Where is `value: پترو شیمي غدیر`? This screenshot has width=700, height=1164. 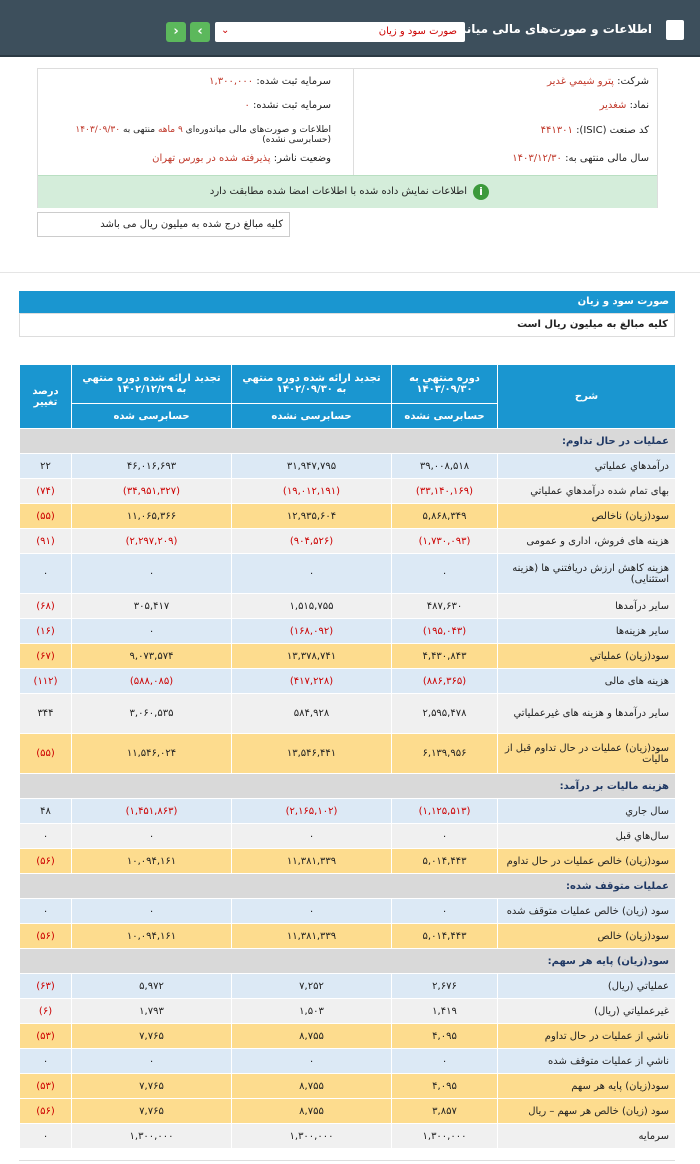
value: پترو شیمي غدیر is located at coordinates (580, 81).